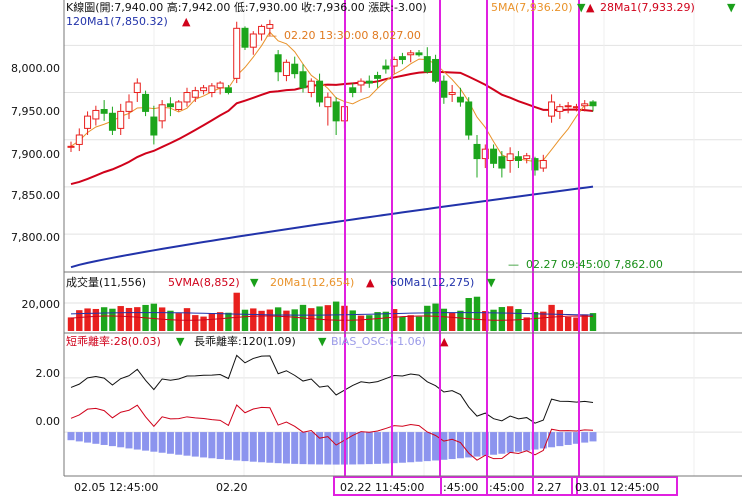 Image resolution: width=742 pixels, height=498 pixels. I want to click on vma60-path, so click(332, 314).